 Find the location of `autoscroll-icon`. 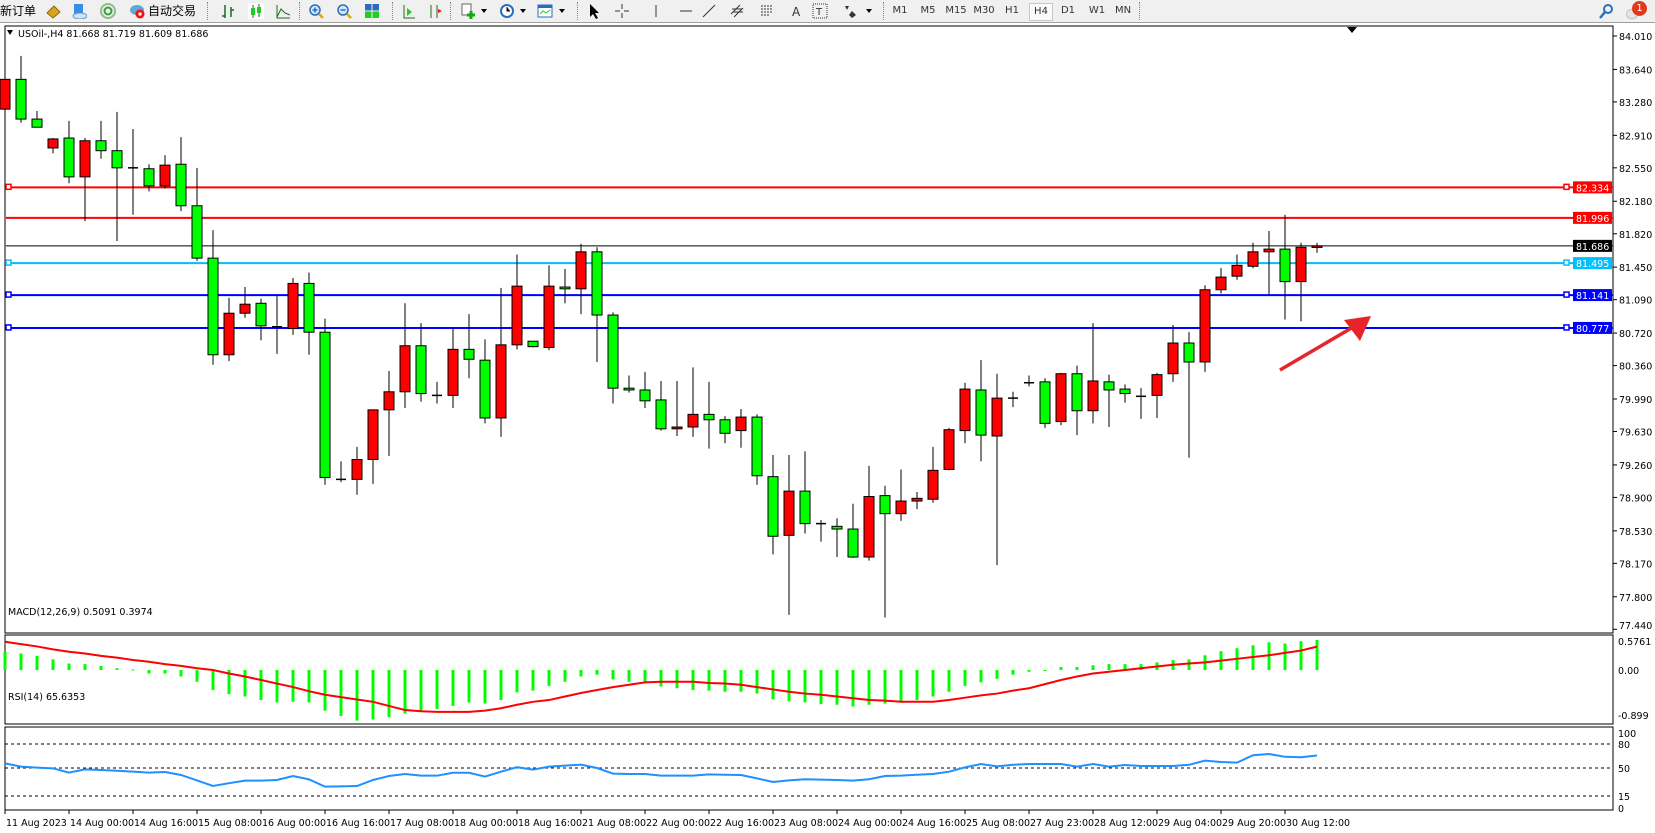

autoscroll-icon is located at coordinates (435, 11).